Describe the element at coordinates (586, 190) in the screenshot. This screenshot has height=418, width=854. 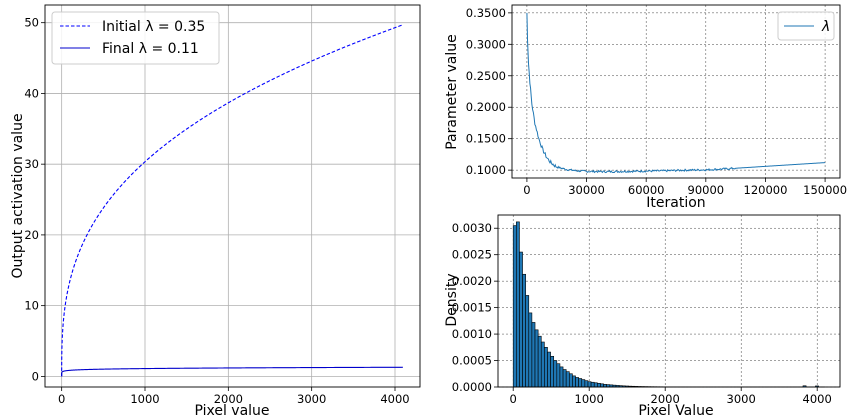
I see `x-tick-label: 30000` at that location.